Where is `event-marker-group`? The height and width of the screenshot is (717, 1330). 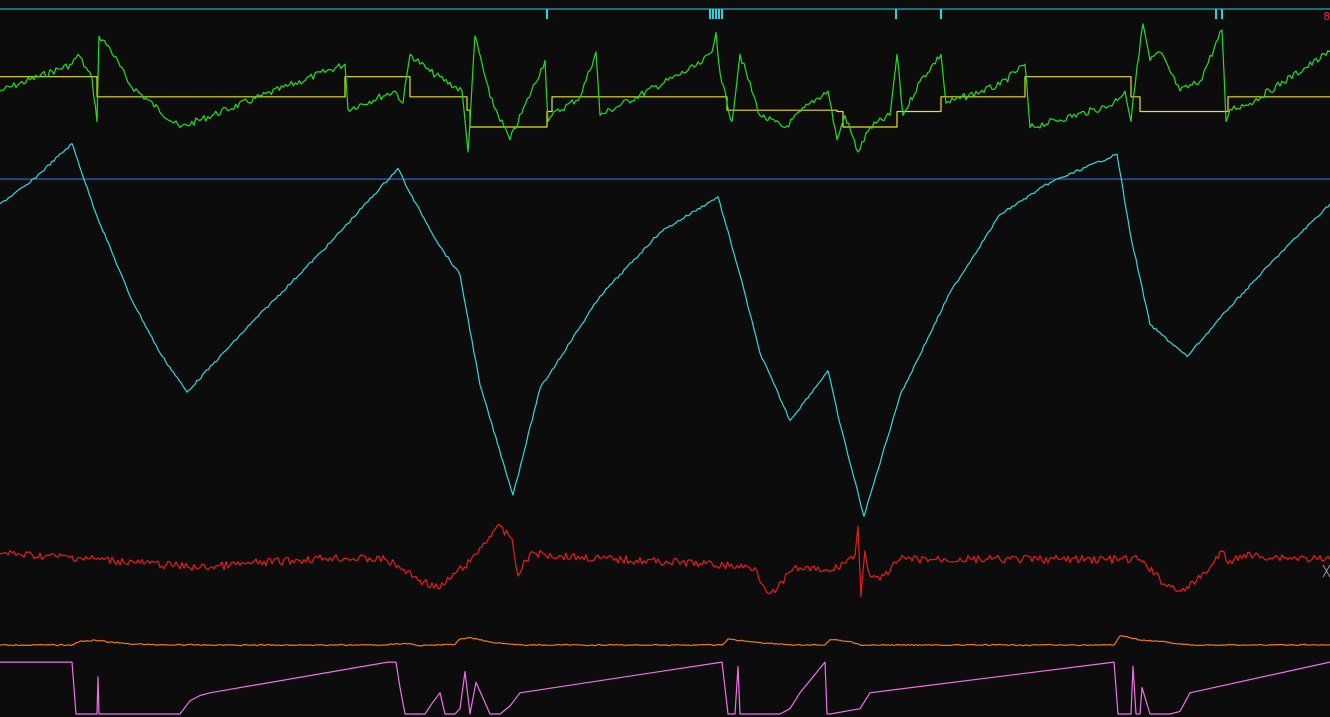 event-marker-group is located at coordinates (665, 13).